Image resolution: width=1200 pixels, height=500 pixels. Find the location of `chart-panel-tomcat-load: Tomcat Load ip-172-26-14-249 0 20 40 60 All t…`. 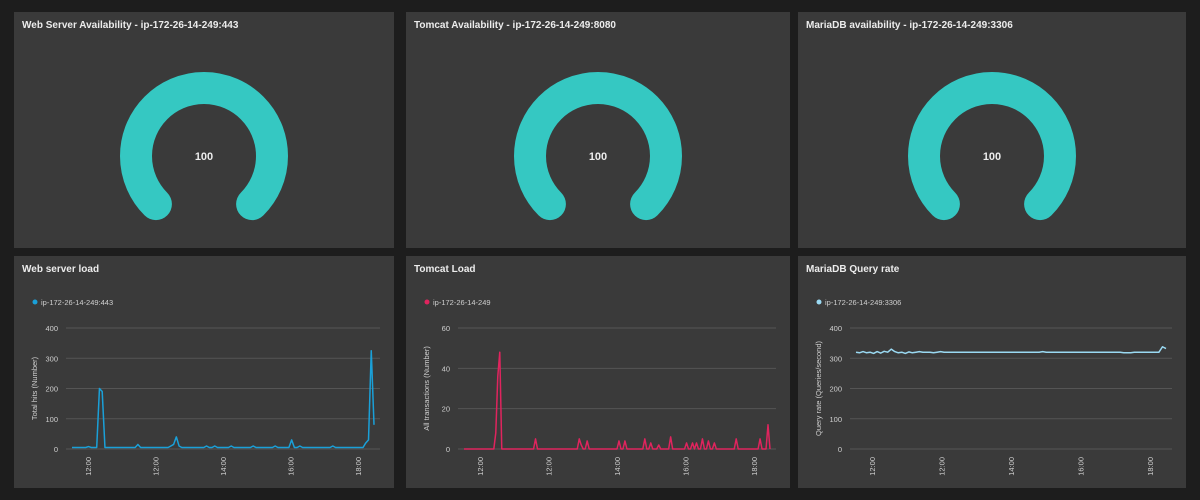

chart-panel-tomcat-load: Tomcat Load ip-172-26-14-249 0 20 40 60 All t… is located at coordinates (598, 372).